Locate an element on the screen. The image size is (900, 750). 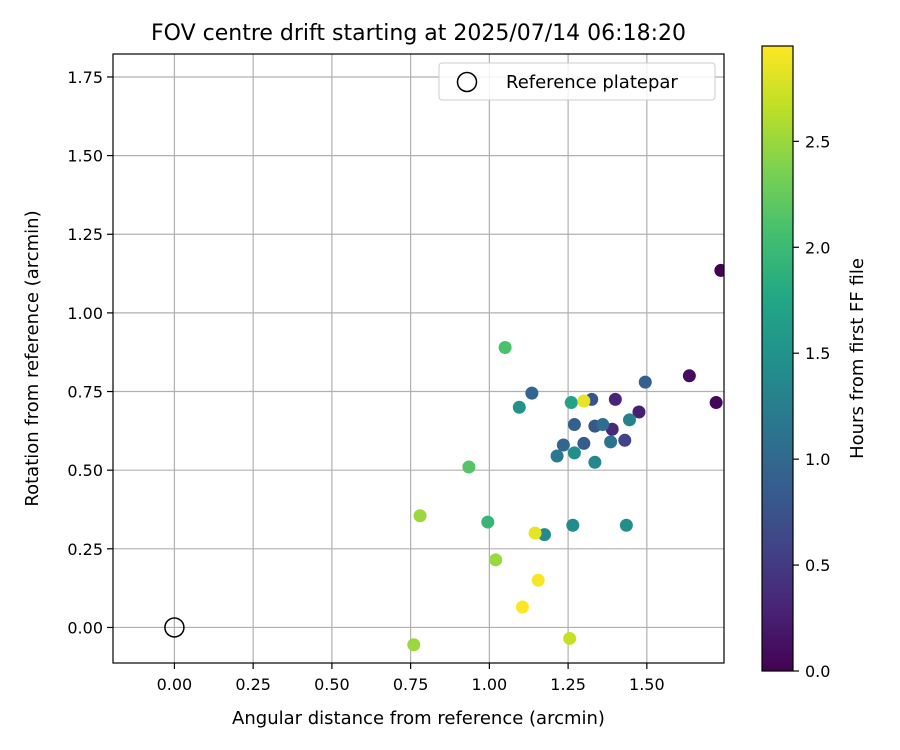
legend-box is located at coordinates (577, 81).